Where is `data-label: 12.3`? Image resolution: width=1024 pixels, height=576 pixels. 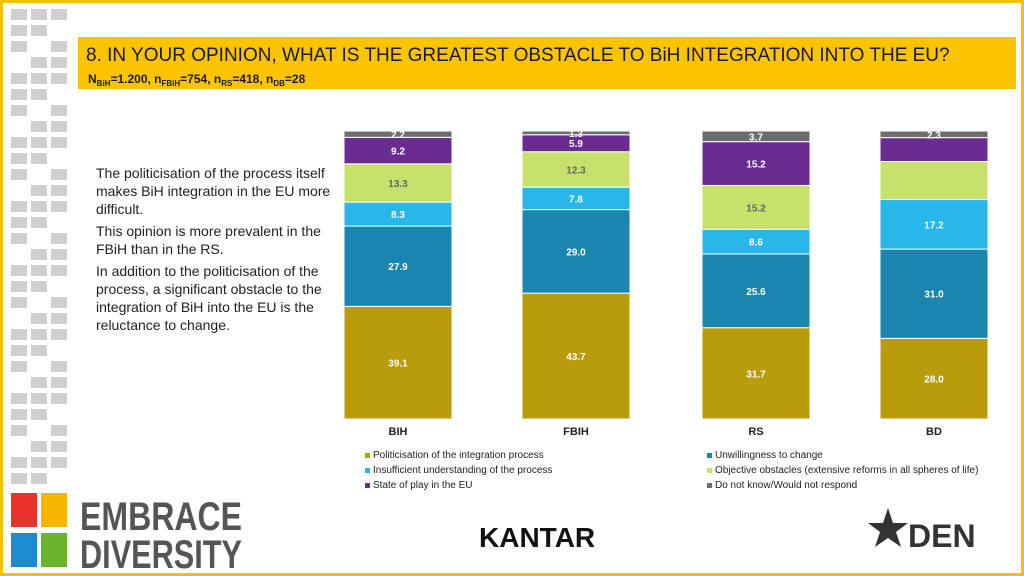
data-label: 12.3 is located at coordinates (576, 170).